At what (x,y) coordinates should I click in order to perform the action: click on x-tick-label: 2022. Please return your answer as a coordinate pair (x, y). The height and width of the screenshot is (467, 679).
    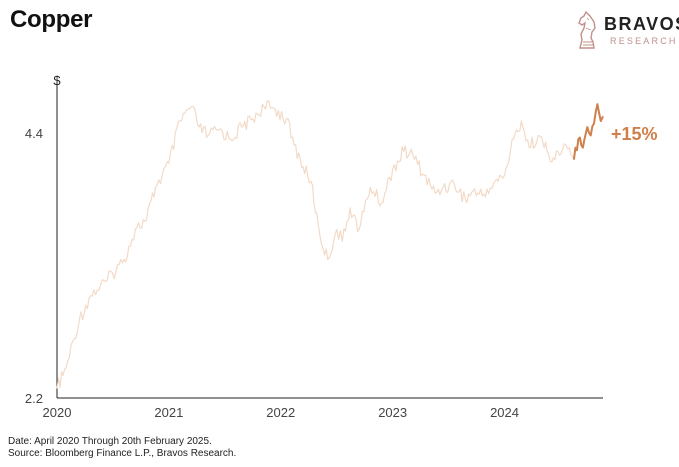
    Looking at the image, I should click on (280, 412).